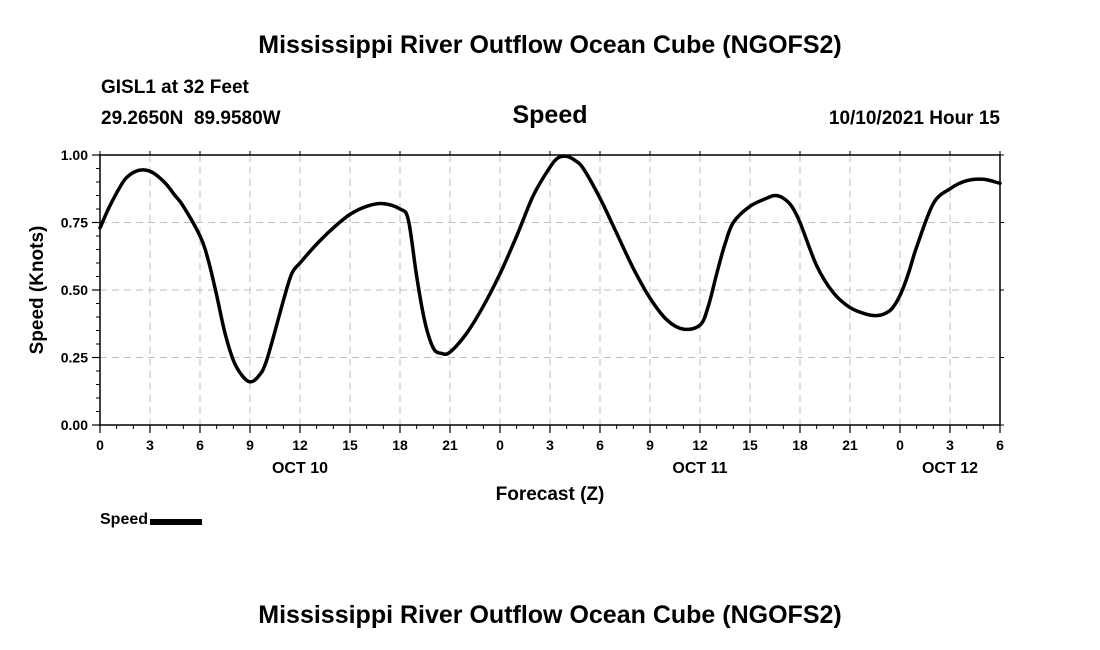 This screenshot has height=650, width=1100. I want to click on forecast-time: 10/10/2021 Hour 15, so click(914, 118).